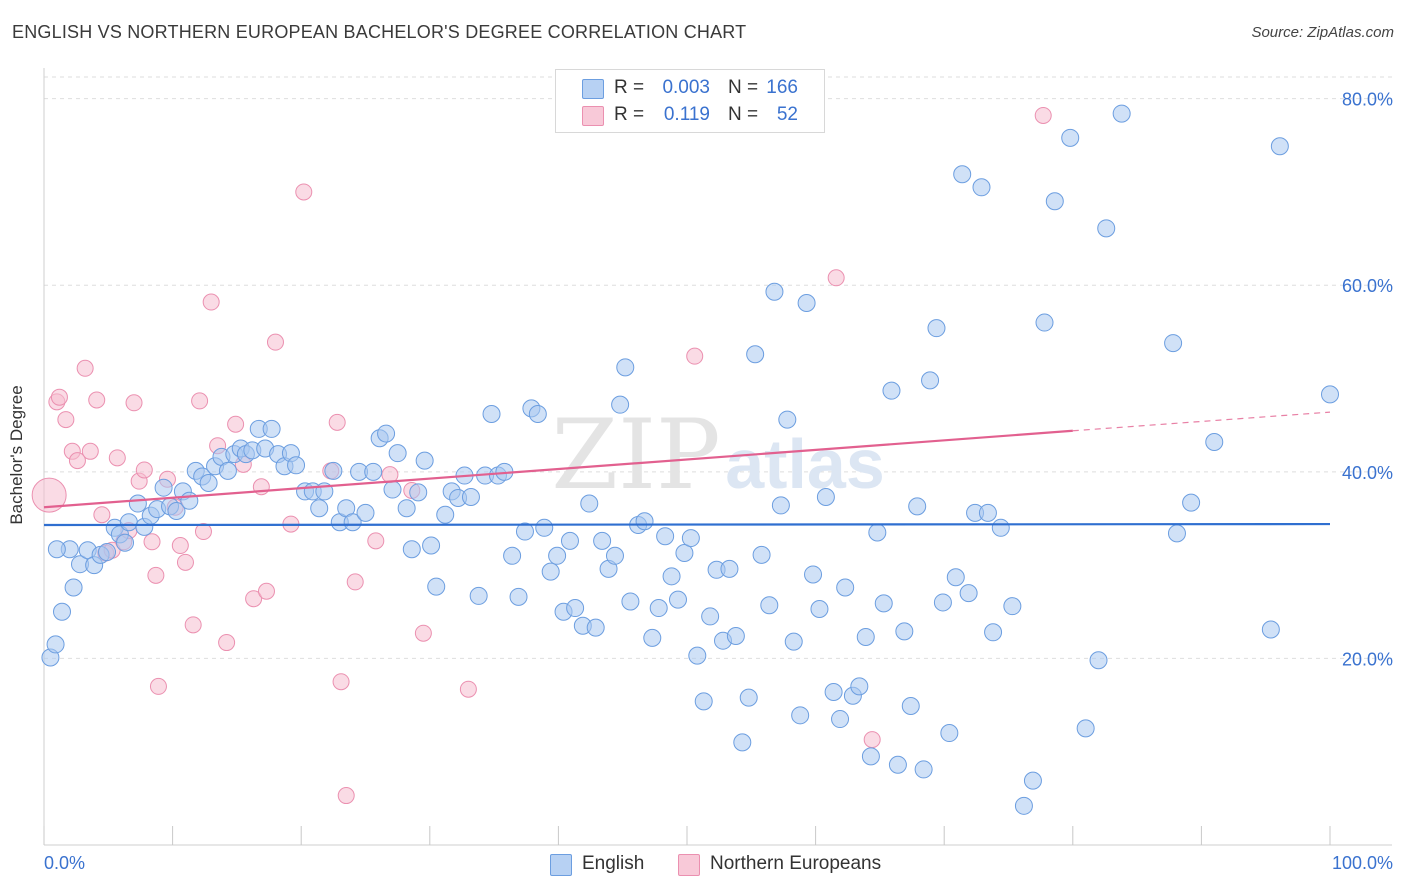 The image size is (1406, 892). What do you see at coordinates (561, 865) in the screenshot?
I see `english-legend-icon` at bounding box center [561, 865].